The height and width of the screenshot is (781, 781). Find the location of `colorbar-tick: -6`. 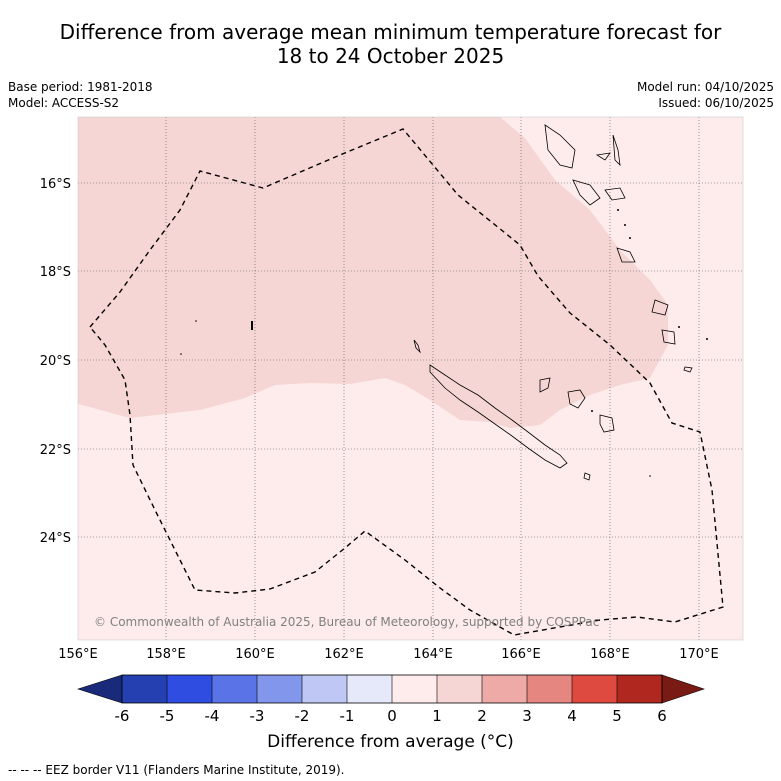

colorbar-tick: -6 is located at coordinates (122, 716).